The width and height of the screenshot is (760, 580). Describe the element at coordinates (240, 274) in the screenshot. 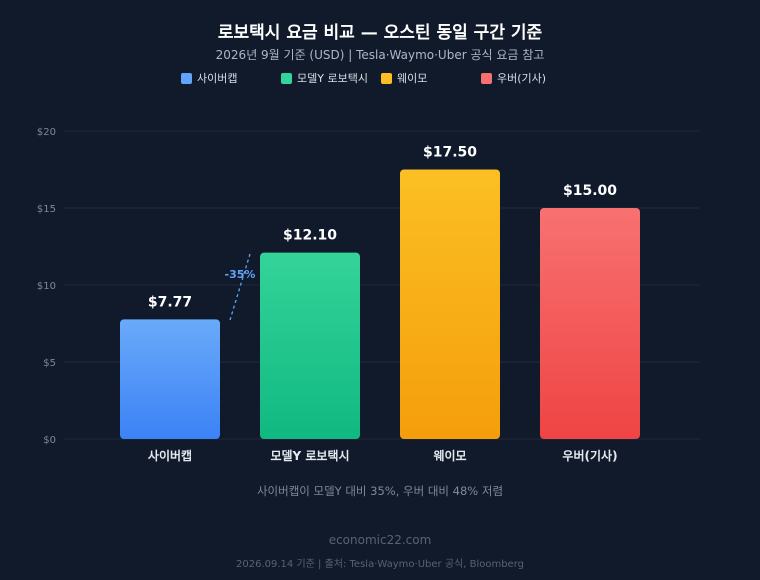

I see `annotation-label: -35%` at that location.